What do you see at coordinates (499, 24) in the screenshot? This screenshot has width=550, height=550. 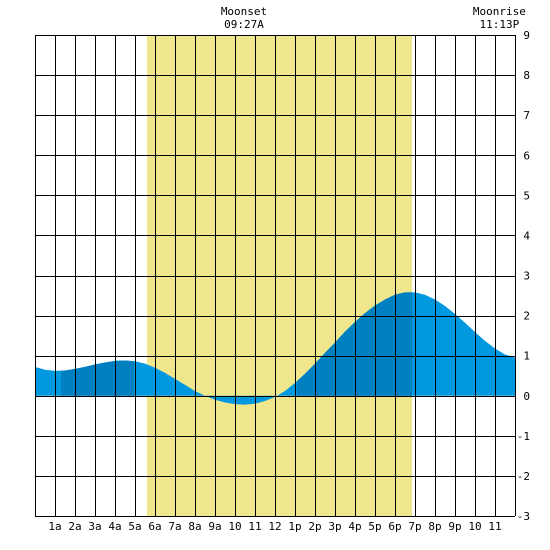 I see `moonrise-time: 11:13P` at bounding box center [499, 24].